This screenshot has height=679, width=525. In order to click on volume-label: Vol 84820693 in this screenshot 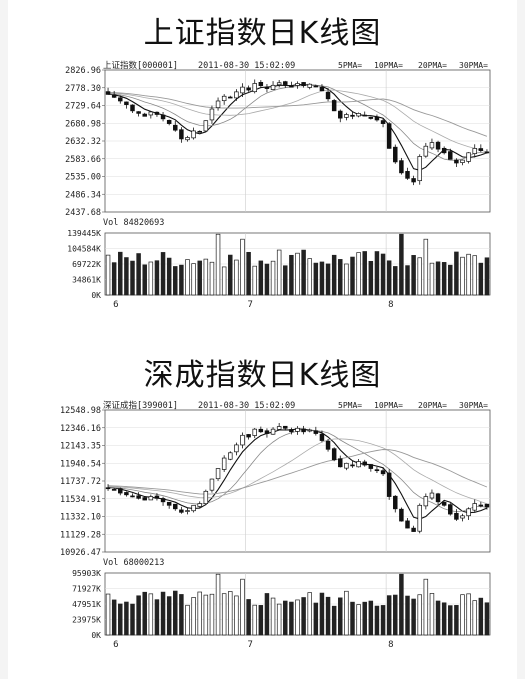, I will do `click(133, 223)`.